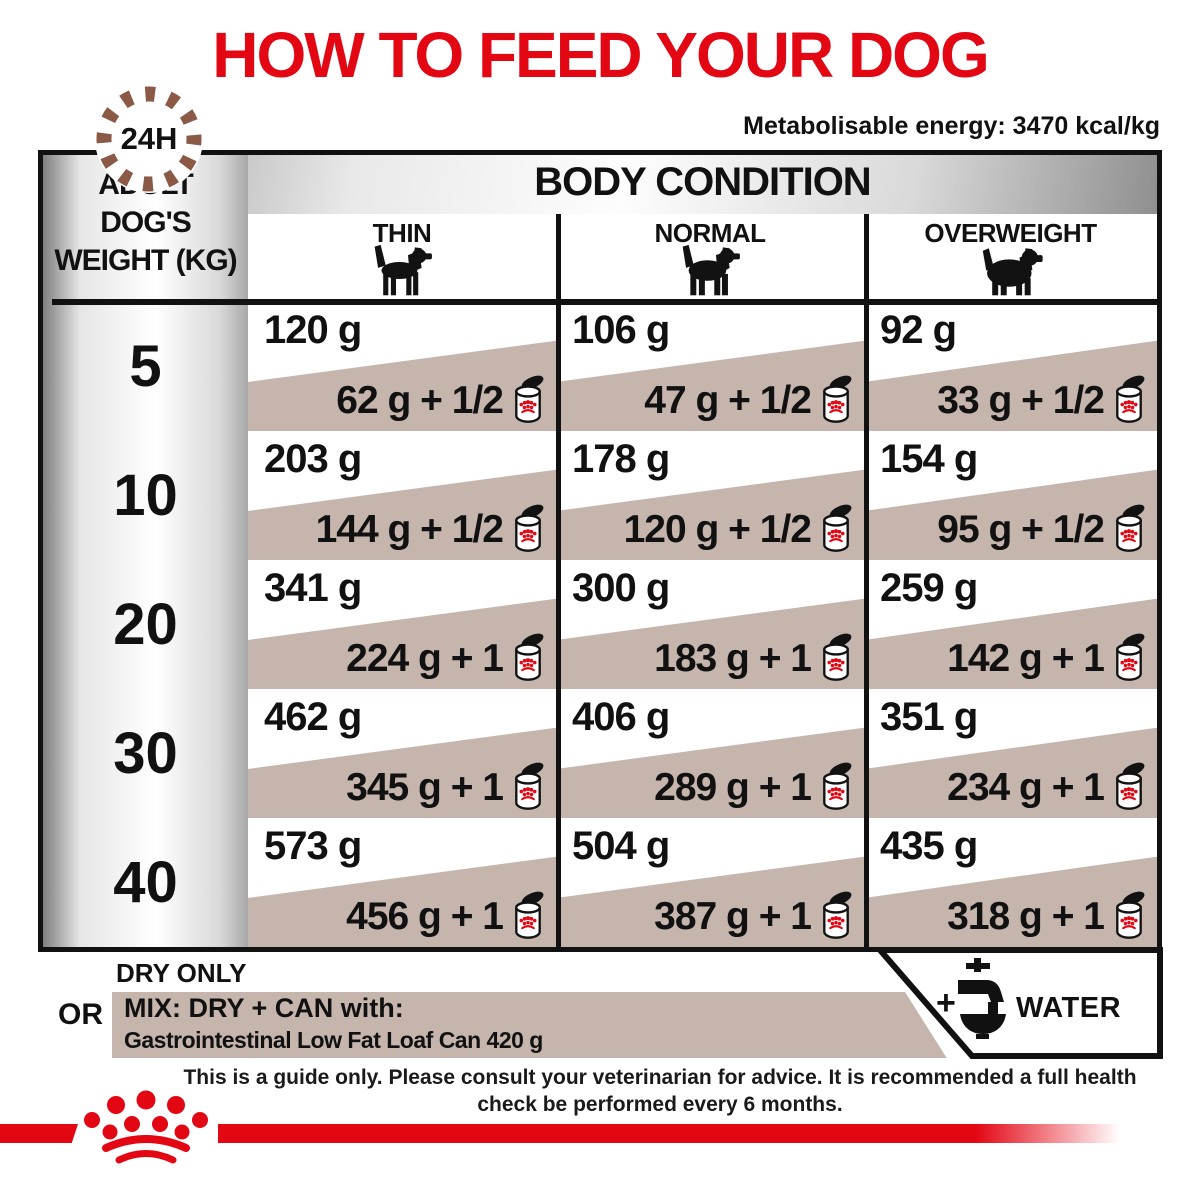  Describe the element at coordinates (621, 588) in the screenshot. I see `dry-amount: 300 g` at that location.